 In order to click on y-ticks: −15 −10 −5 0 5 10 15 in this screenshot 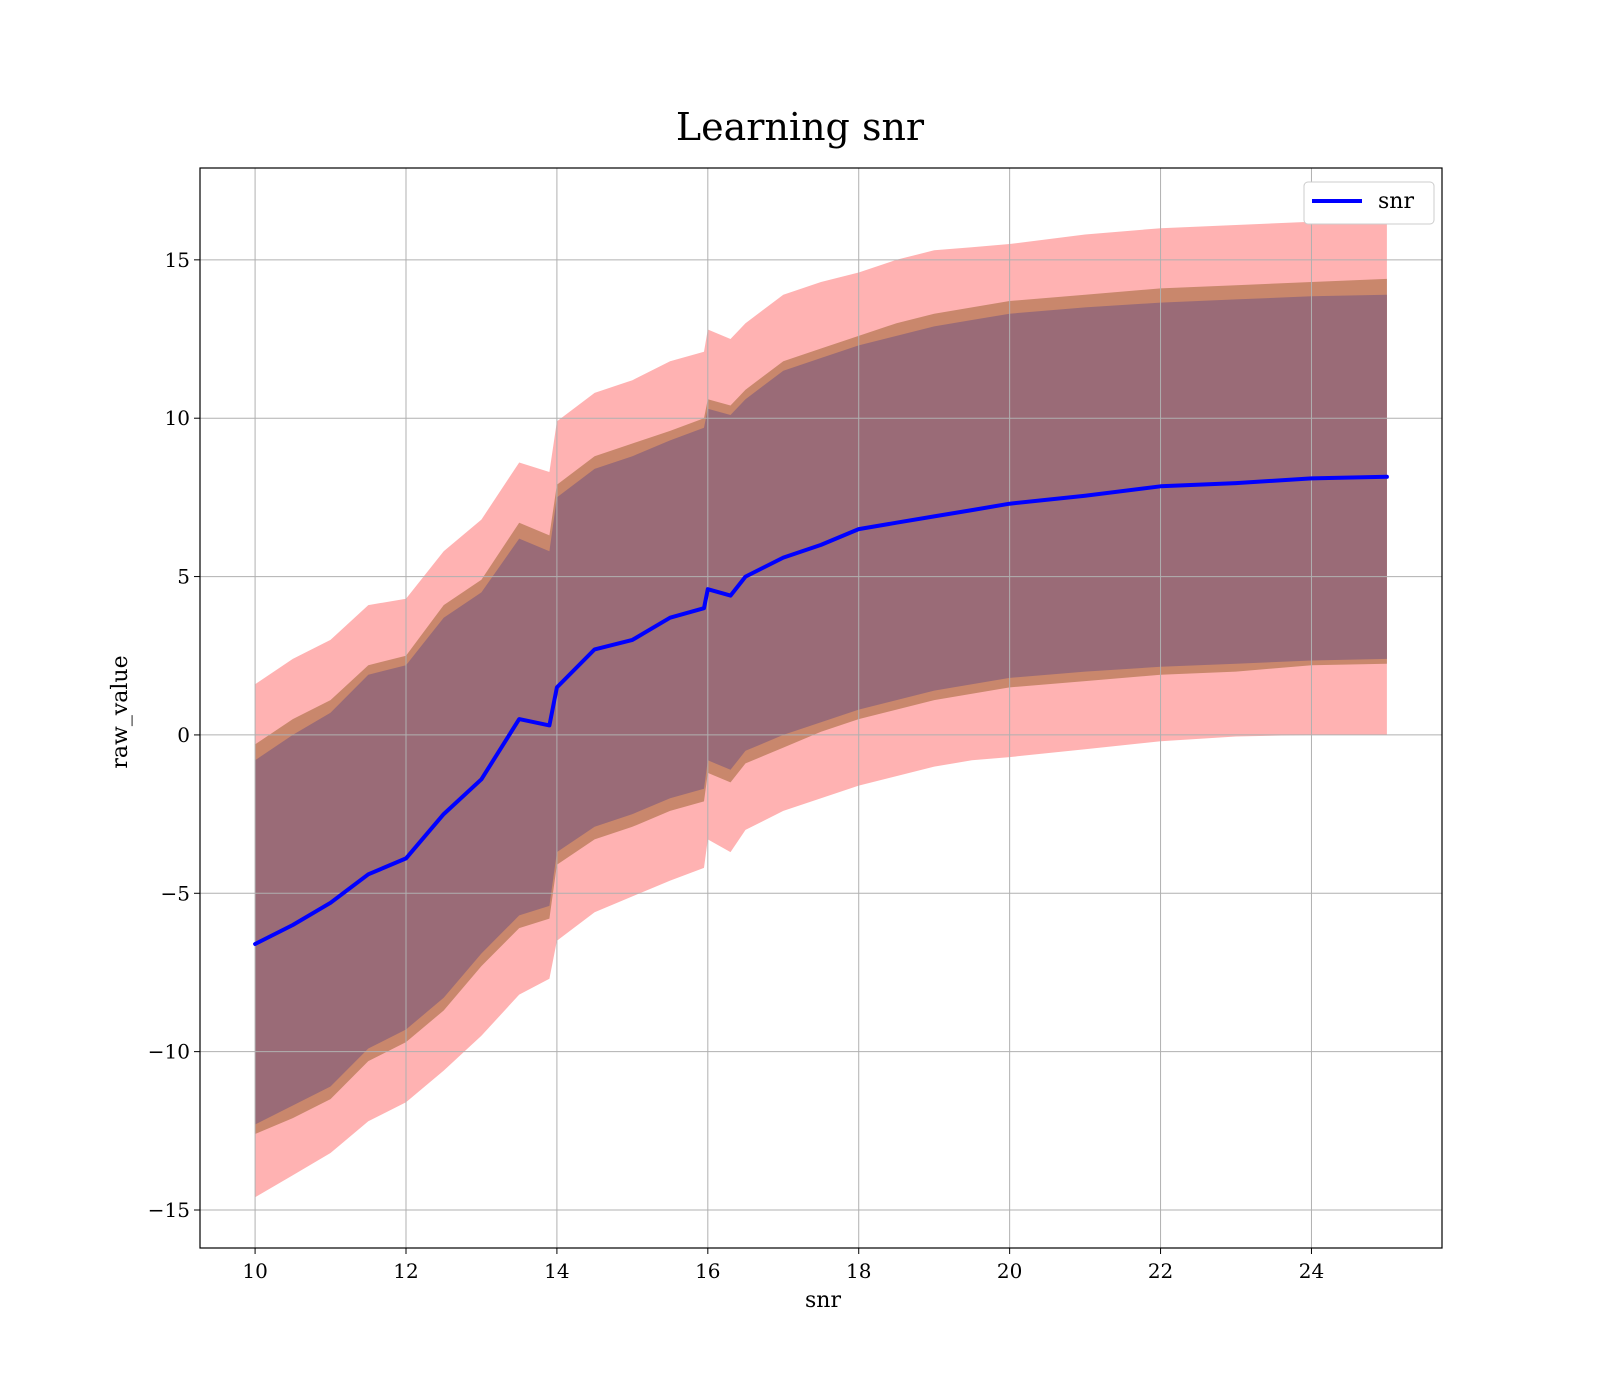, I will do `click(174, 735)`.